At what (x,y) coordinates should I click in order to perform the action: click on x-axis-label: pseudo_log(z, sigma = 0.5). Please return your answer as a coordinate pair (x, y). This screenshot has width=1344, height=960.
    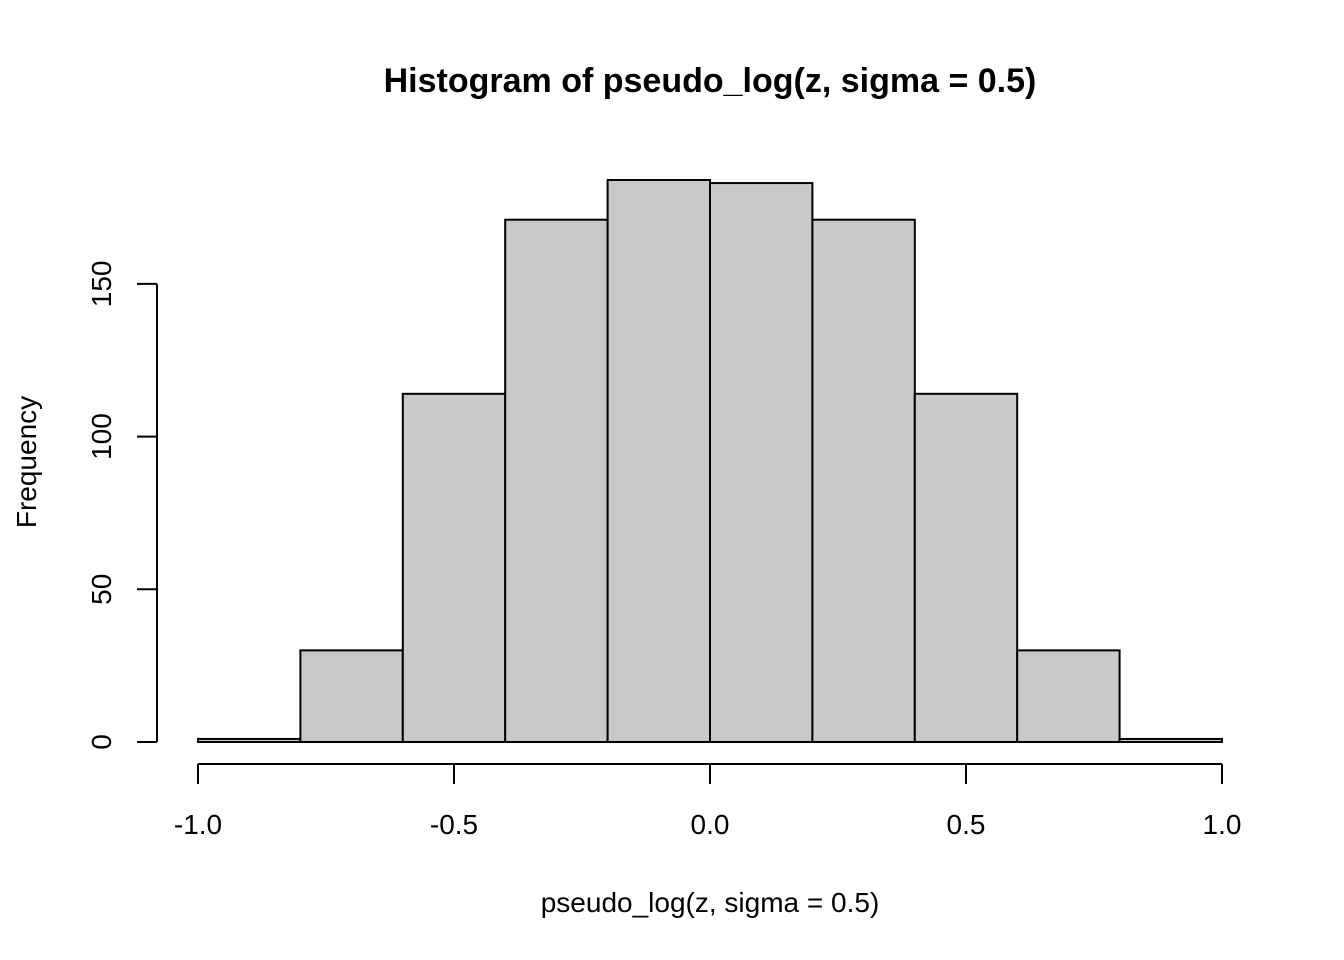
    Looking at the image, I should click on (710, 902).